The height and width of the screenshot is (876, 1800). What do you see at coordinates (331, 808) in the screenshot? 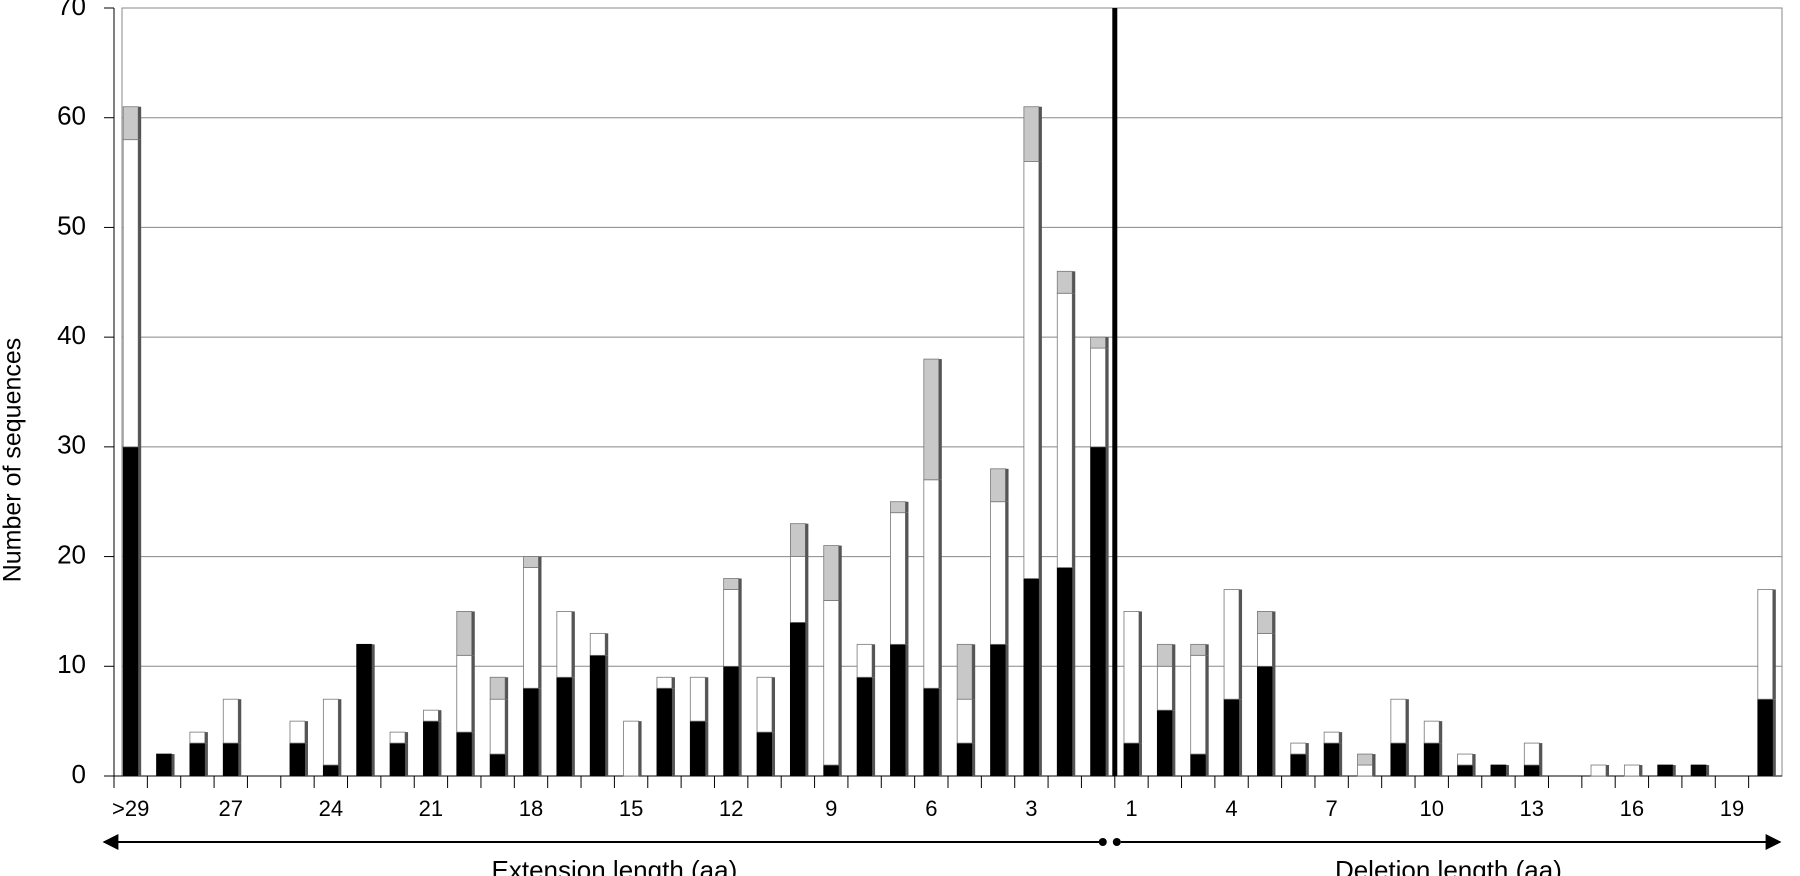
I see `x-tick-label: 24` at bounding box center [331, 808].